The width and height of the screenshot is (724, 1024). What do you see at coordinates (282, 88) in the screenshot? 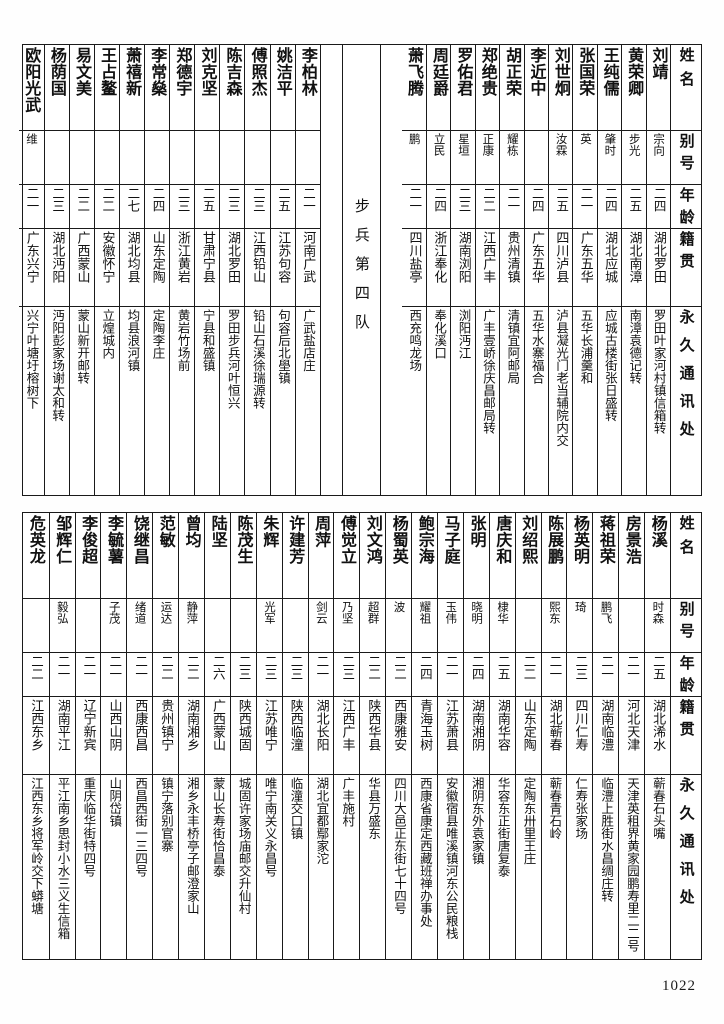
I see `entry-cell-name: 姚洁平` at bounding box center [282, 88].